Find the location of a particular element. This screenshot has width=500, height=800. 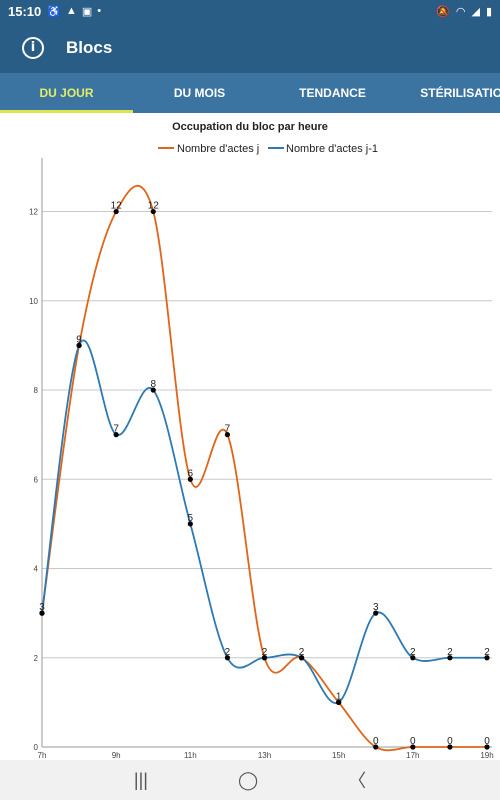

image-icon: ▣ is located at coordinates (87, 11).